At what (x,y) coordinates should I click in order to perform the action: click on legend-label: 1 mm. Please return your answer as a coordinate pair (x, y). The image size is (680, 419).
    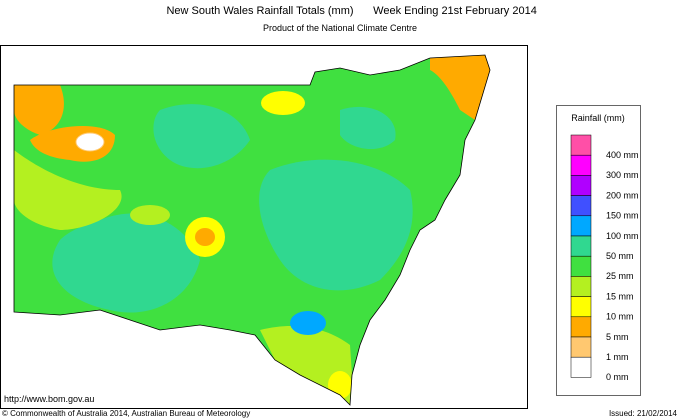
    Looking at the image, I should click on (617, 357).